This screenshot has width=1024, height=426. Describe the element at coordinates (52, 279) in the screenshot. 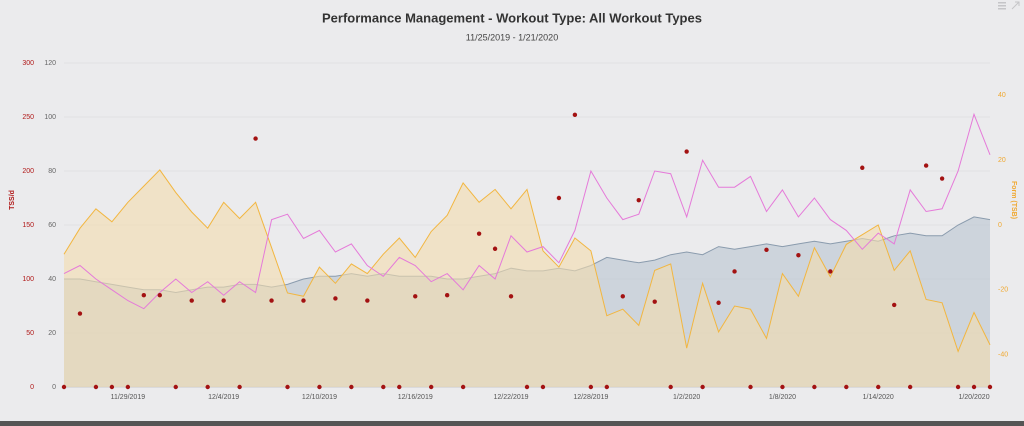

I see `y3-tick-label: 40` at that location.